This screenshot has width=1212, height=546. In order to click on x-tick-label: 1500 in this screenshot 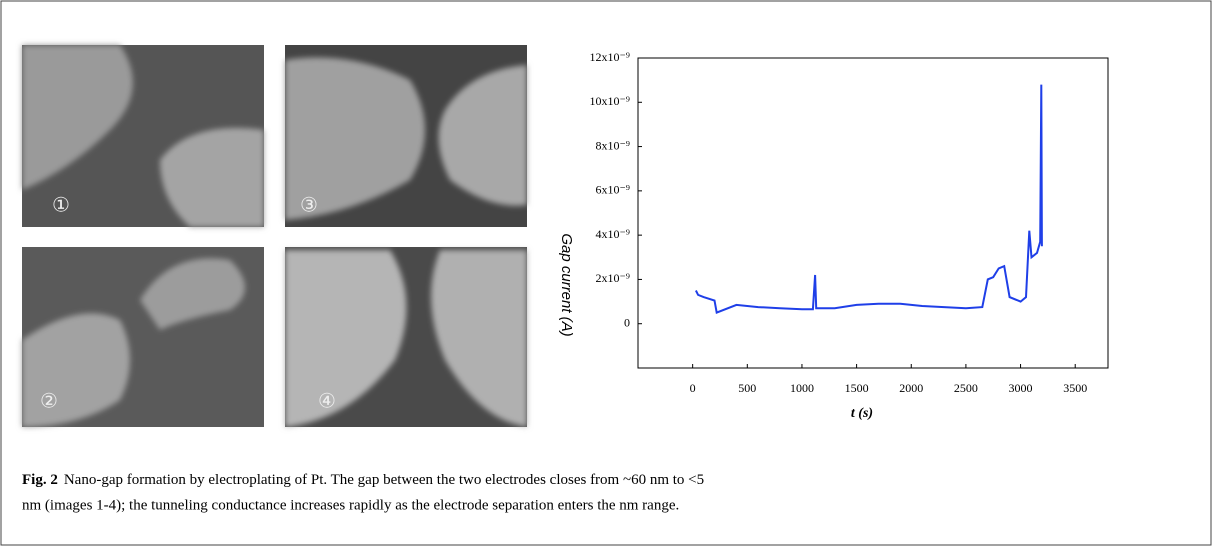, I will do `click(857, 388)`.